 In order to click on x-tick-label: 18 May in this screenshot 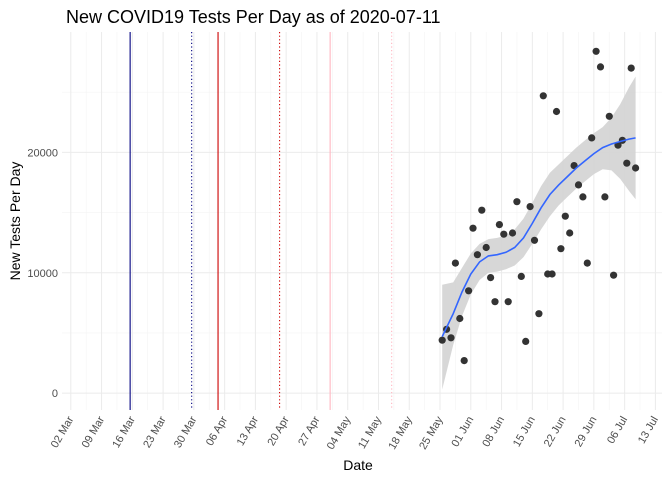, I will do `click(400, 433)`.